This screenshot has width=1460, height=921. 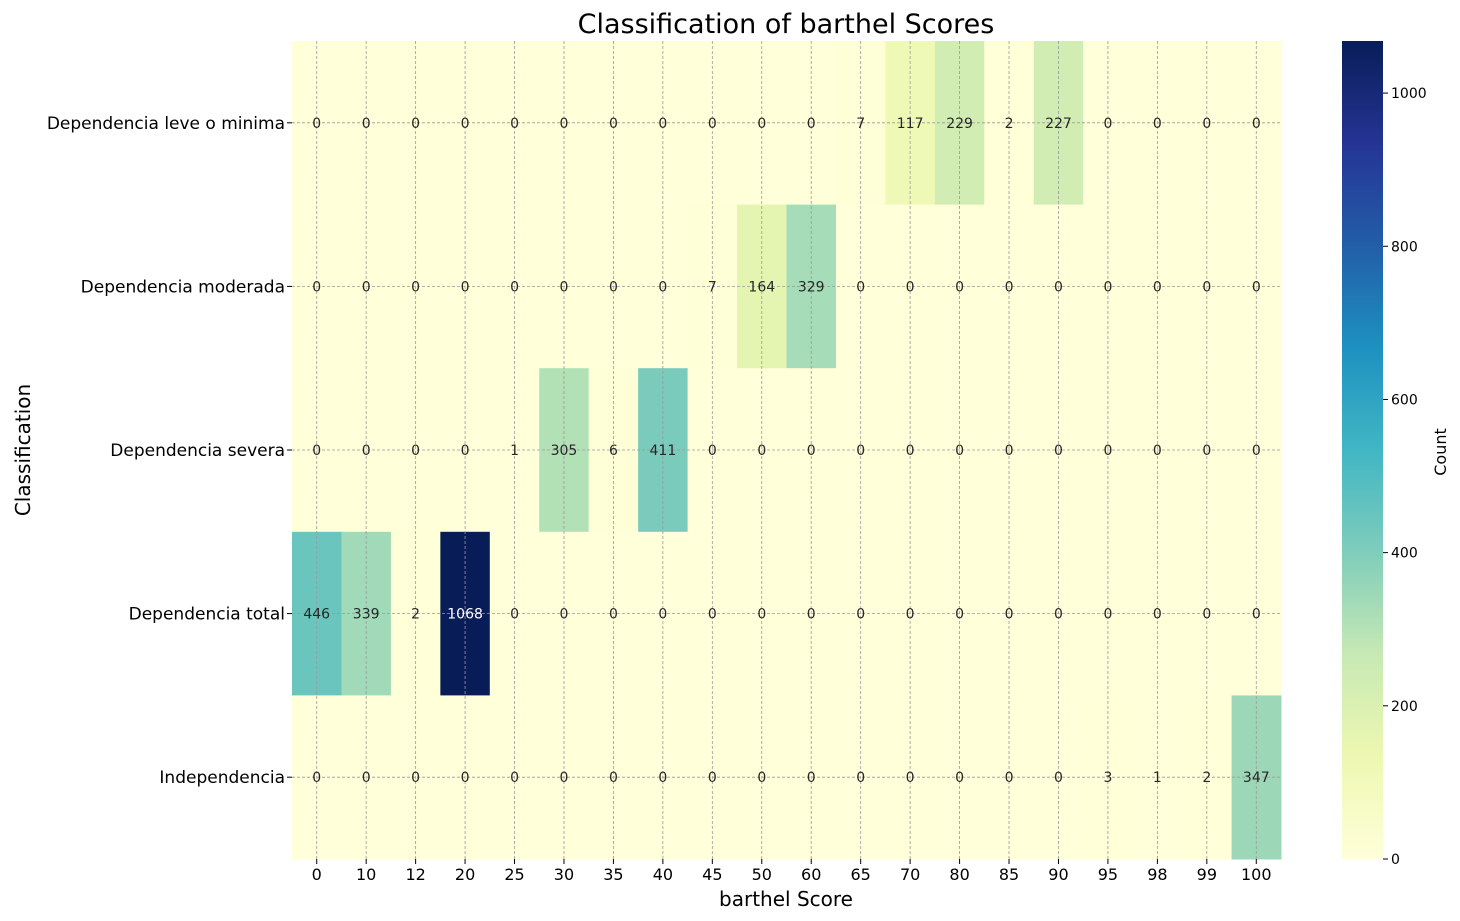 I want to click on cell-value-label: 411, so click(x=663, y=451).